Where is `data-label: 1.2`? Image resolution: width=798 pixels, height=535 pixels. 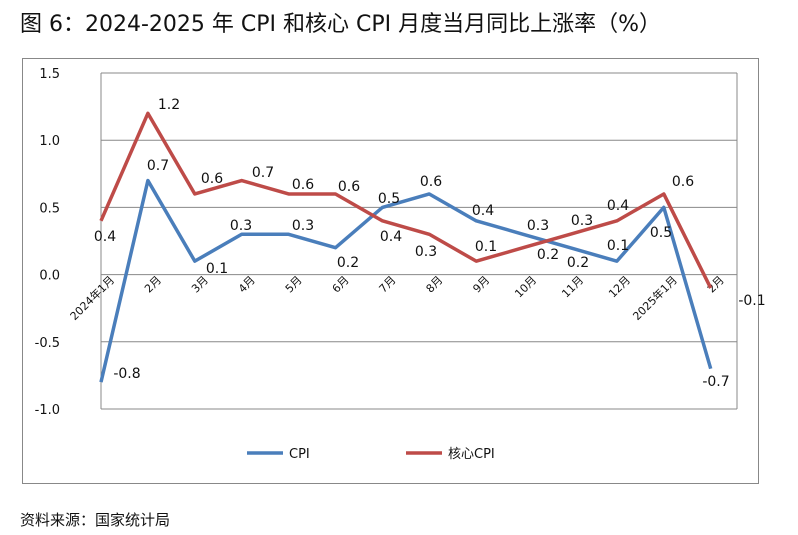 data-label: 1.2 is located at coordinates (169, 105).